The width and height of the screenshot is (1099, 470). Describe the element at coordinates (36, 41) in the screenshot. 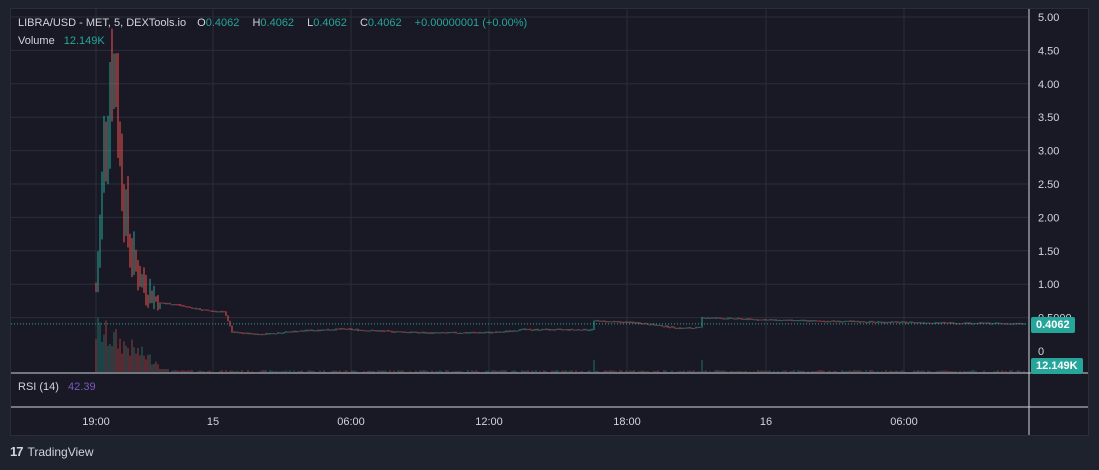

I see `volume-label: Volume` at that location.